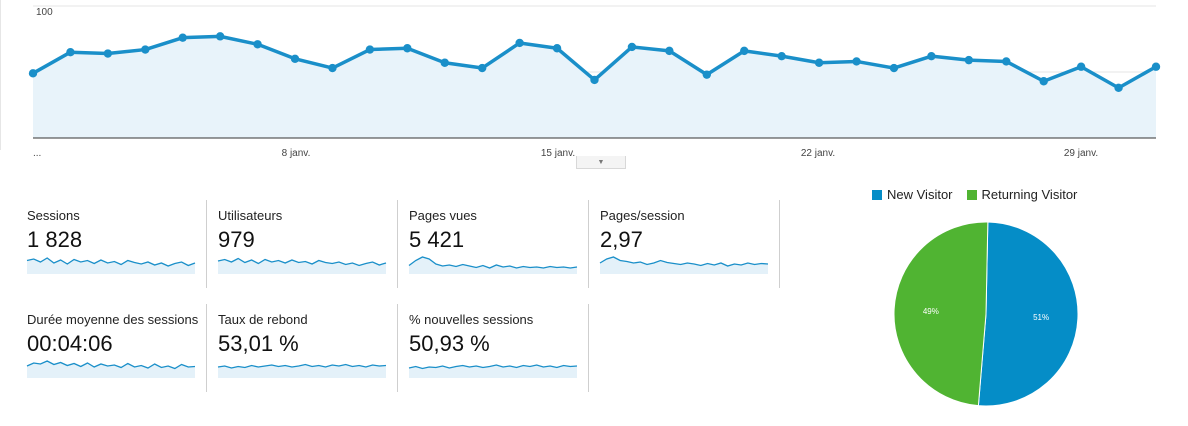 The width and height of the screenshot is (1188, 426). Describe the element at coordinates (920, 194) in the screenshot. I see `legend-label: New Visitor` at that location.